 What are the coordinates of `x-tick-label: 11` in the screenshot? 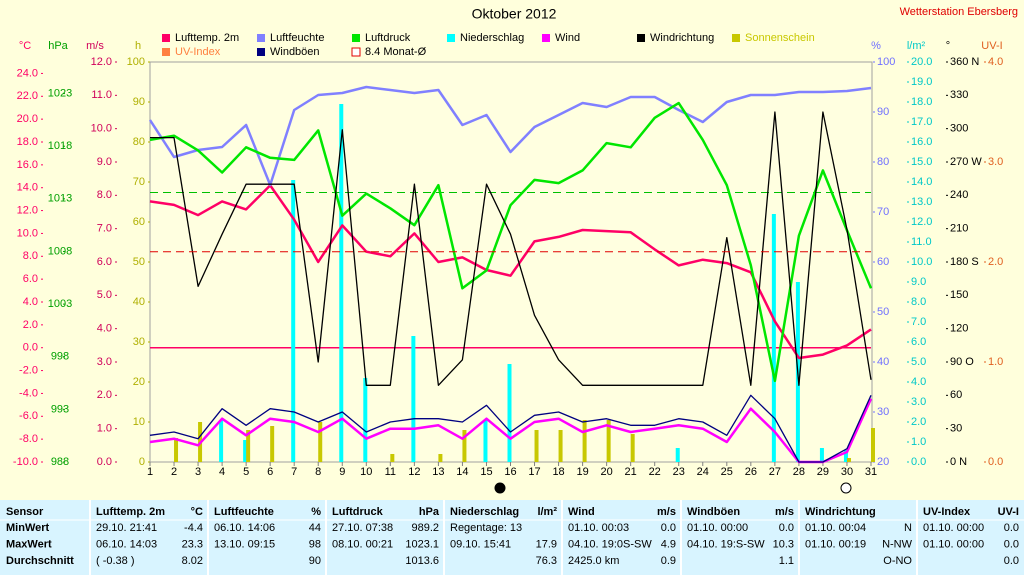 It's located at (390, 472).